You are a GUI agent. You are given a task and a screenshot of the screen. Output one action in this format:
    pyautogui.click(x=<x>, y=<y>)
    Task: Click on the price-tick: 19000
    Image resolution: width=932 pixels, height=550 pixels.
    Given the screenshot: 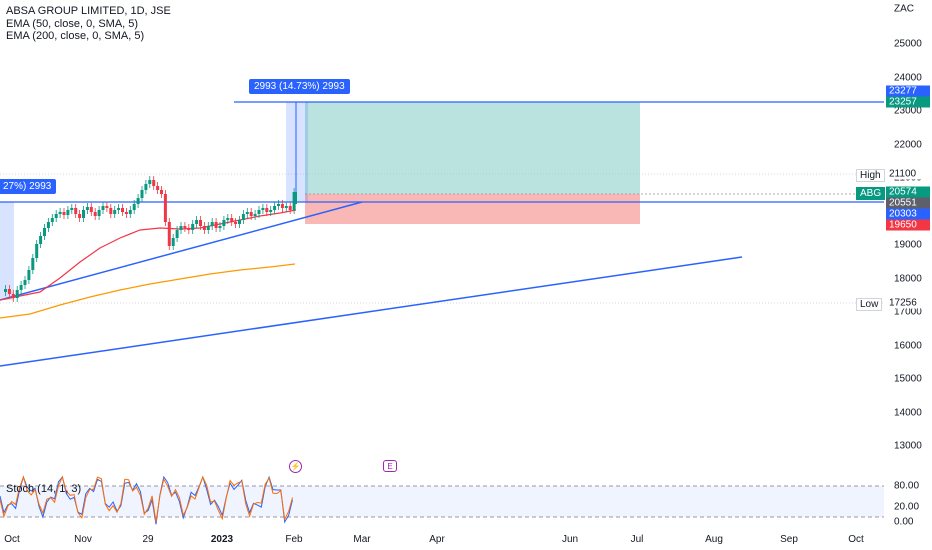 What is the action you would take?
    pyautogui.click(x=908, y=245)
    